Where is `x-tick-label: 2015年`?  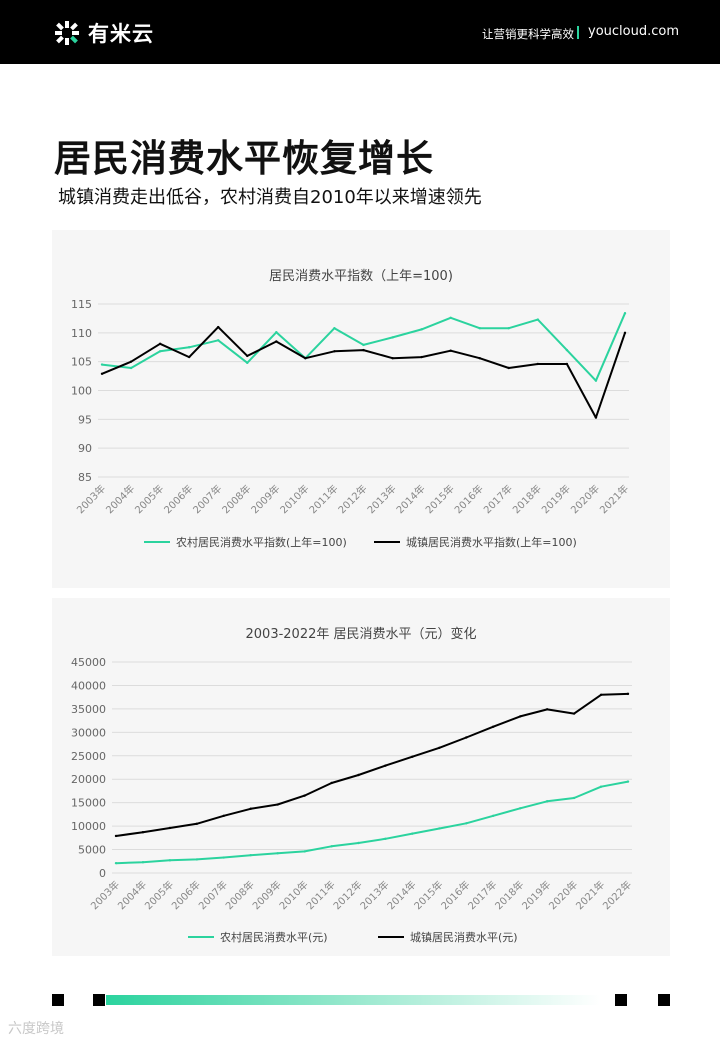 x-tick-label: 2015年 is located at coordinates (440, 499).